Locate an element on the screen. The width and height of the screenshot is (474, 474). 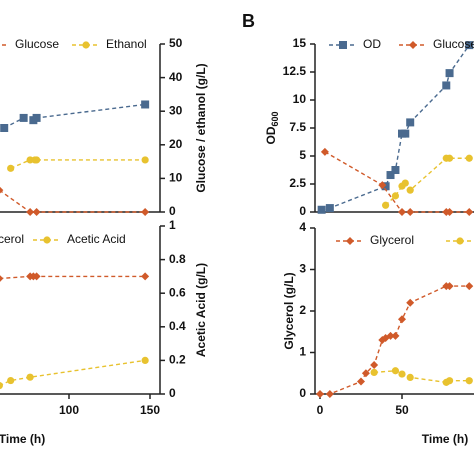
legend-label: Glycerol is located at coordinates (12, 239).